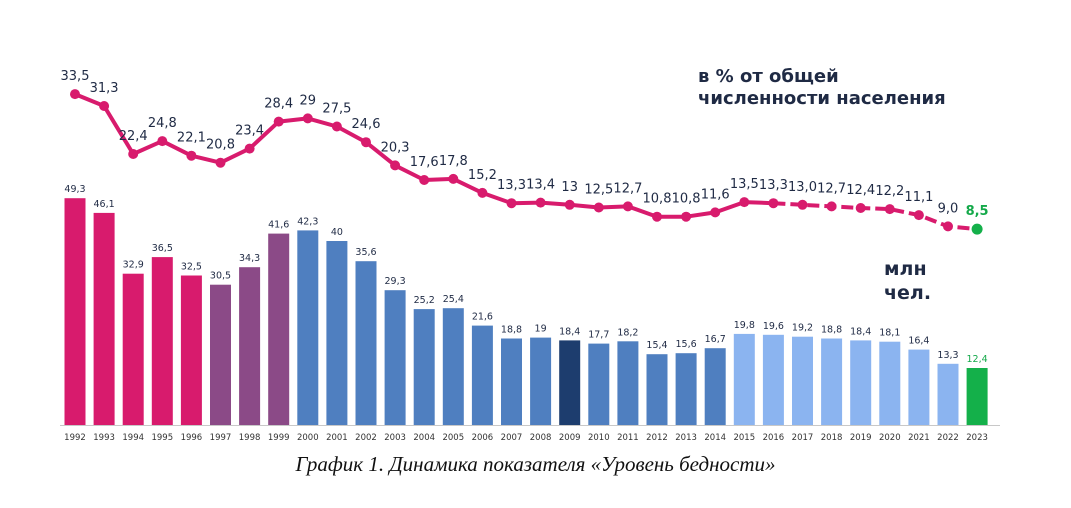 Image resolution: width=1071 pixels, height=508 pixels. What do you see at coordinates (424, 367) in the screenshot?
I see `bar-2004` at bounding box center [424, 367].